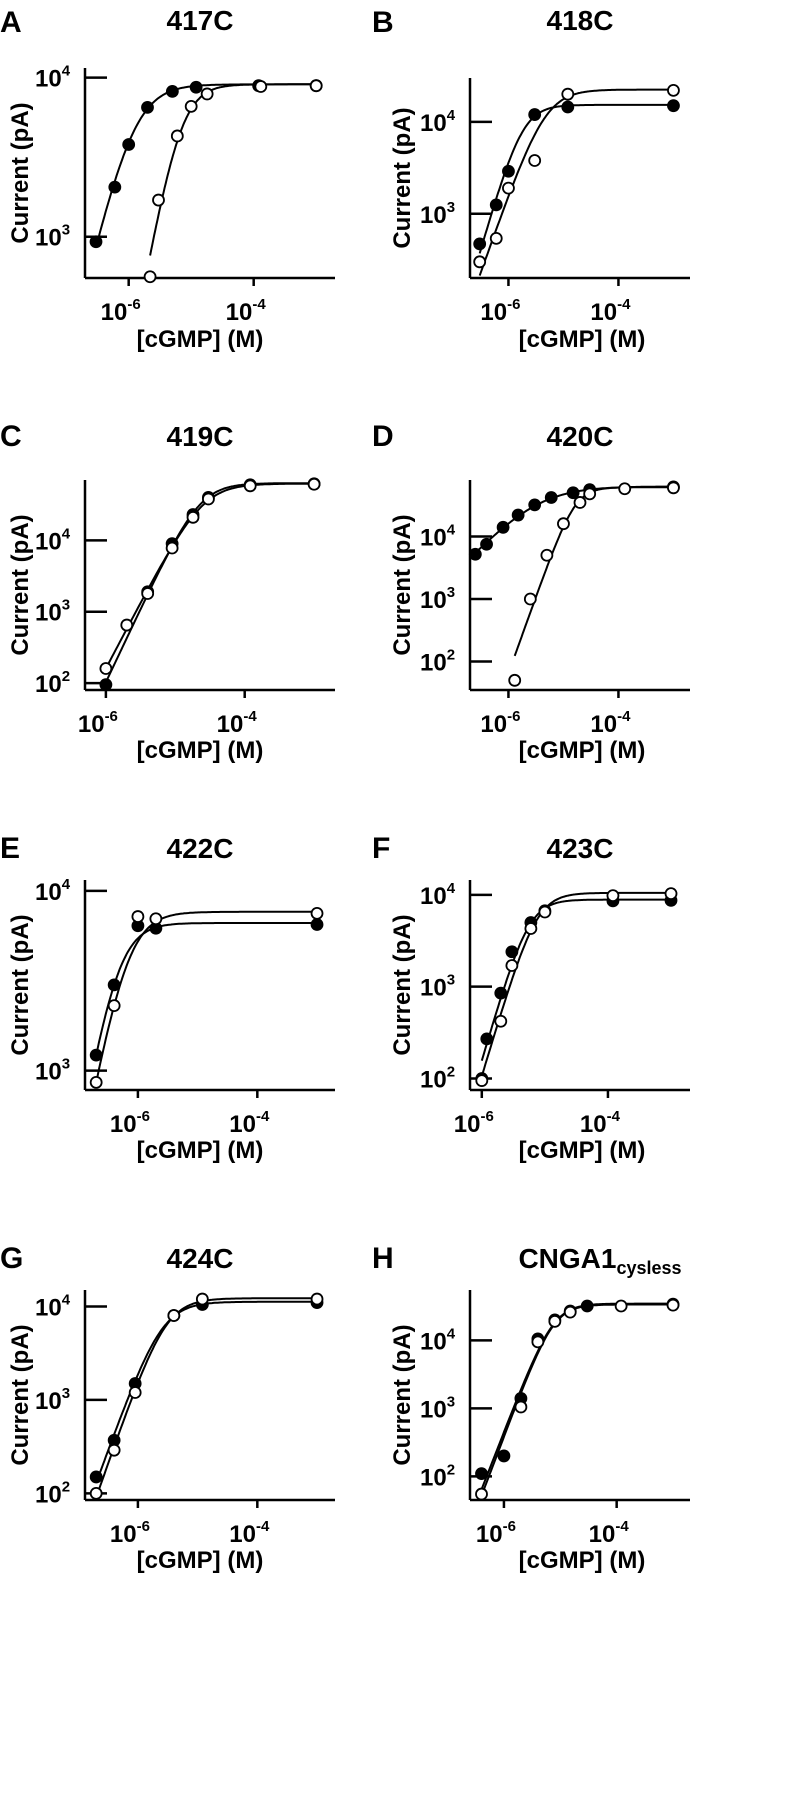 The height and width of the screenshot is (1800, 792). Describe the element at coordinates (381, 848) in the screenshot. I see `panel-letter: F` at that location.